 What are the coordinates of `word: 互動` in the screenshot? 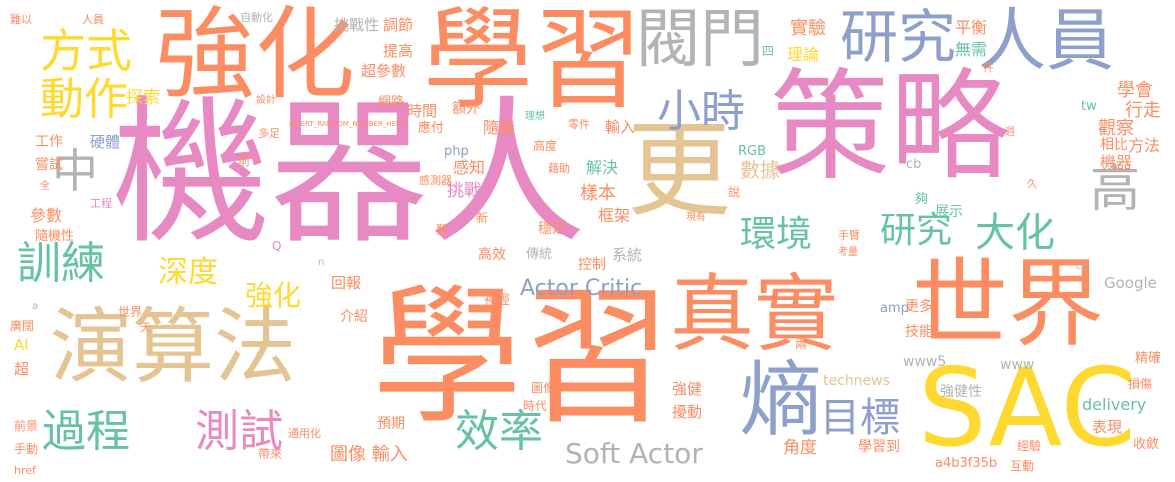 It's located at (1022, 466).